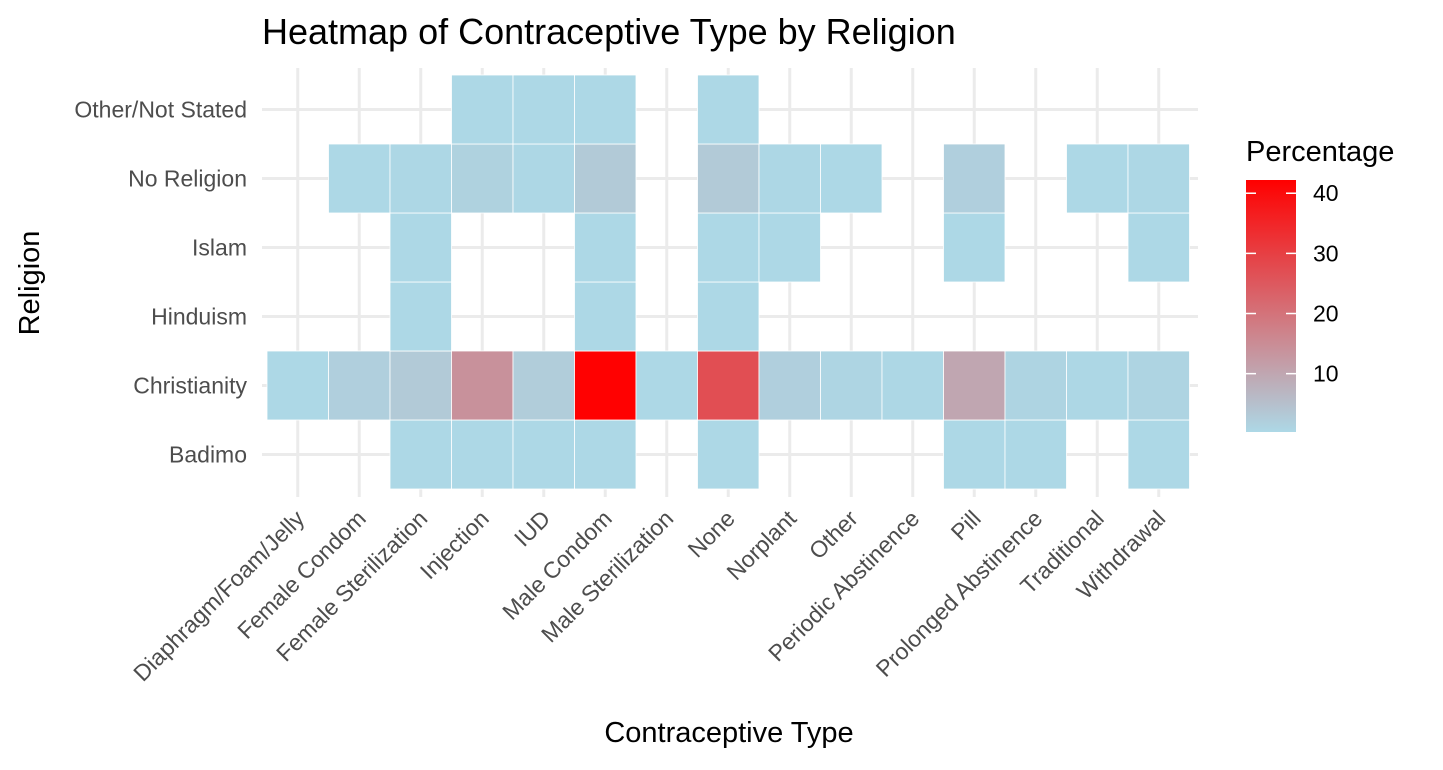 This screenshot has width=1443, height=770. What do you see at coordinates (1326, 374) in the screenshot?
I see `legend-tick-label: 10` at bounding box center [1326, 374].